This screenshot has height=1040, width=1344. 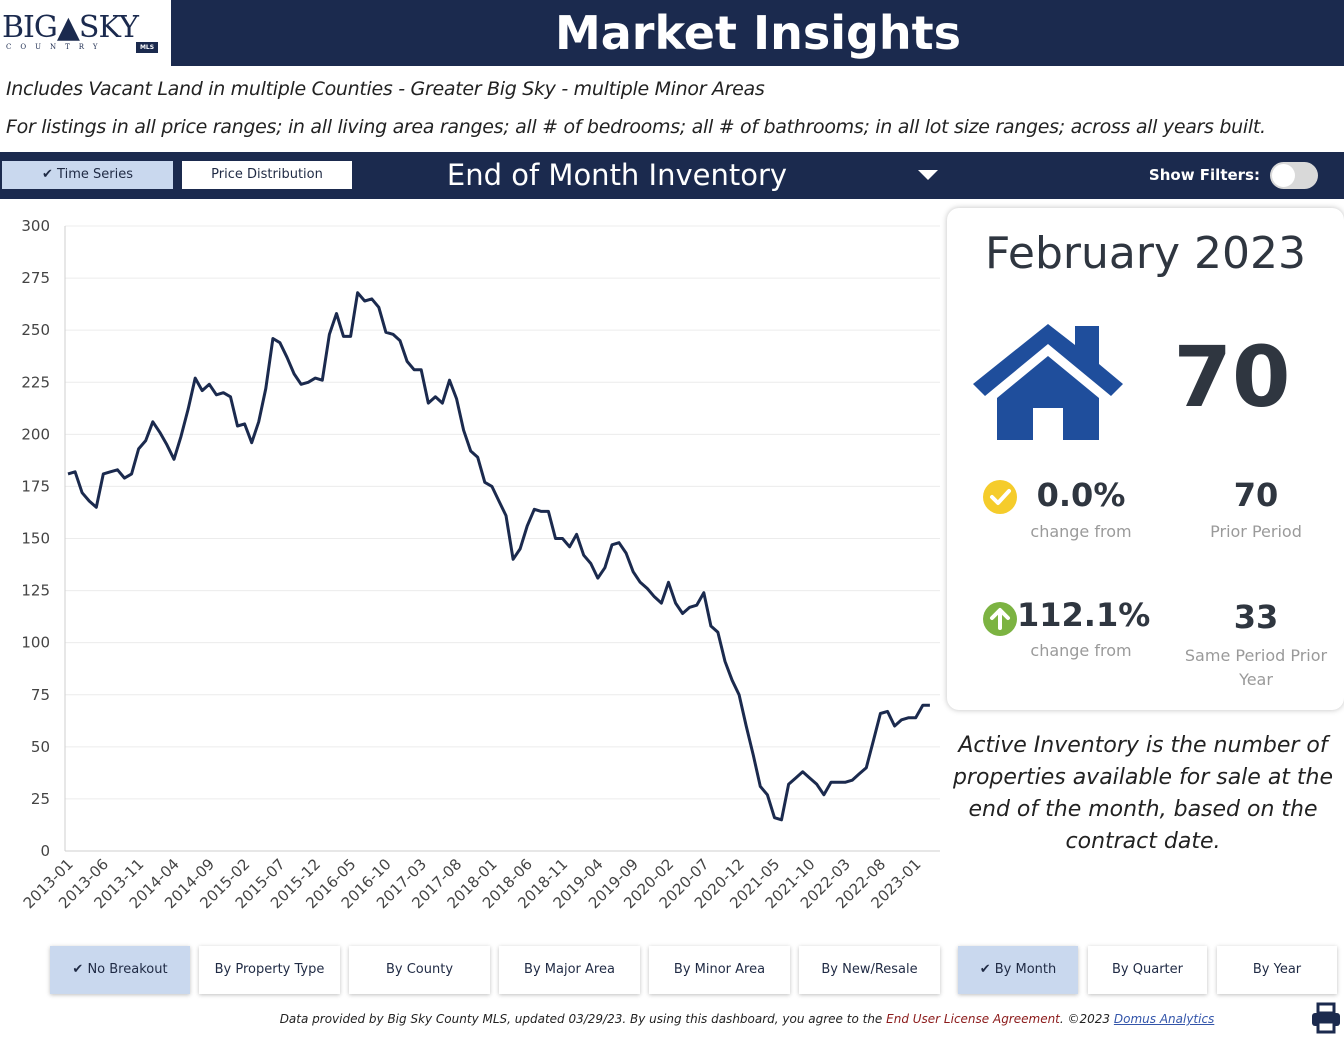 What do you see at coordinates (1326, 1018) in the screenshot?
I see `print-icon` at bounding box center [1326, 1018].